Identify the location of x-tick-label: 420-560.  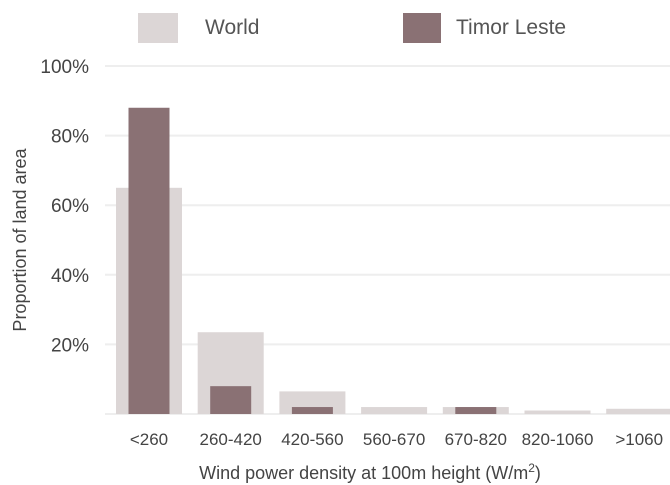
(312, 439).